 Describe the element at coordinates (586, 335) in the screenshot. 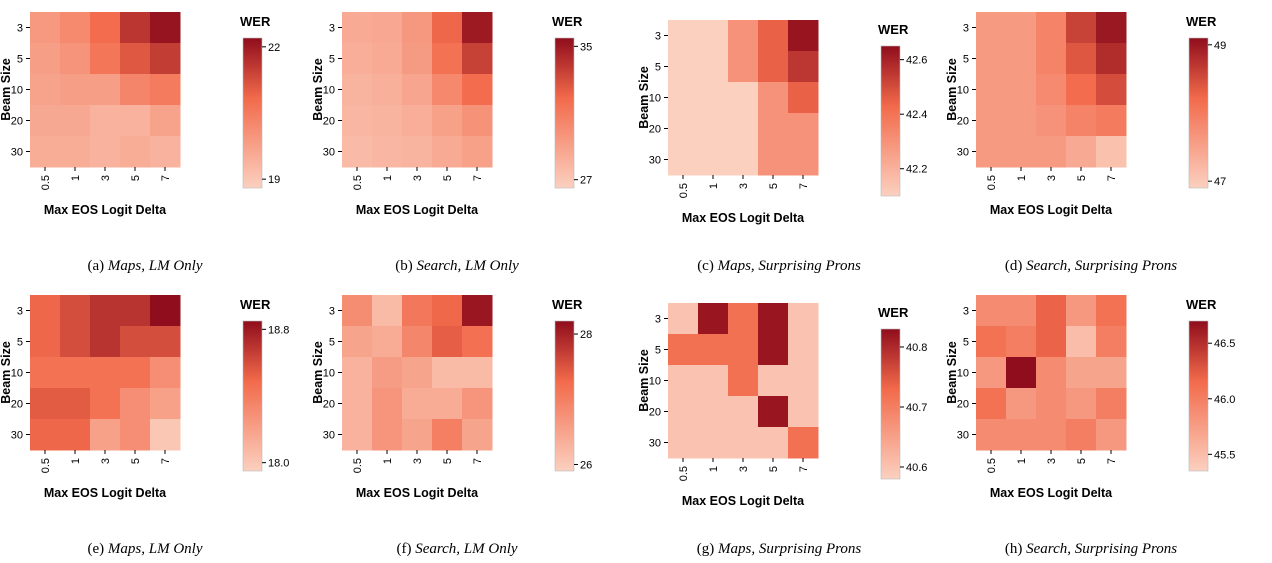

I see `legend-tick-label: 28` at that location.